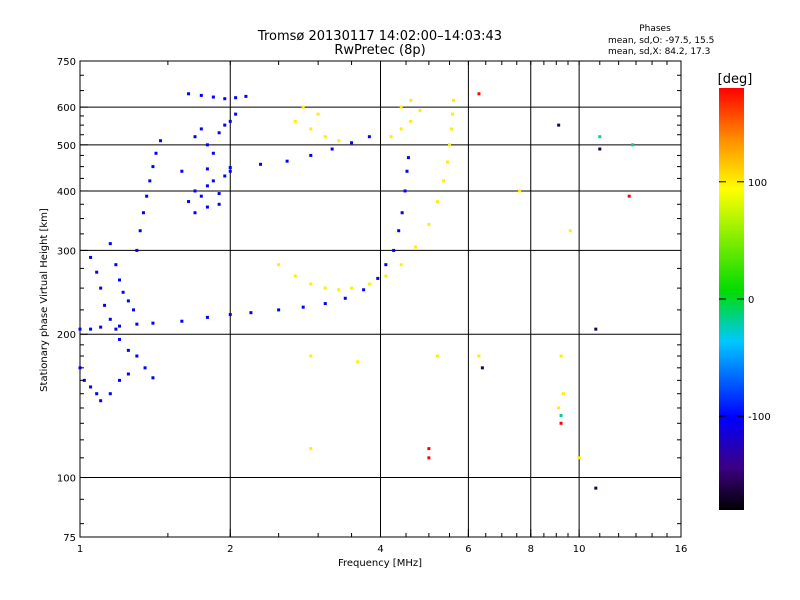 Image resolution: width=800 pixels, height=600 pixels. What do you see at coordinates (661, 41) in the screenshot?
I see `stats-o-mode: mean, sd,O: -97.5, 15.5` at bounding box center [661, 41].